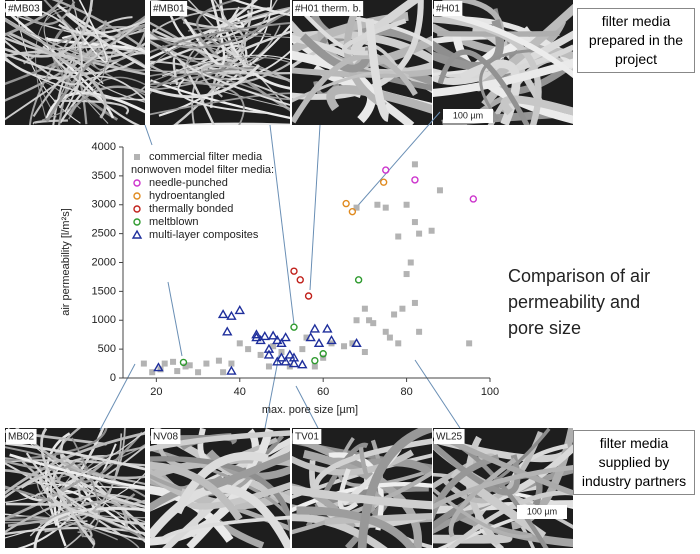  What do you see at coordinates (104, 262) in the screenshot?
I see `y-tick-label: 2000` at bounding box center [104, 262].